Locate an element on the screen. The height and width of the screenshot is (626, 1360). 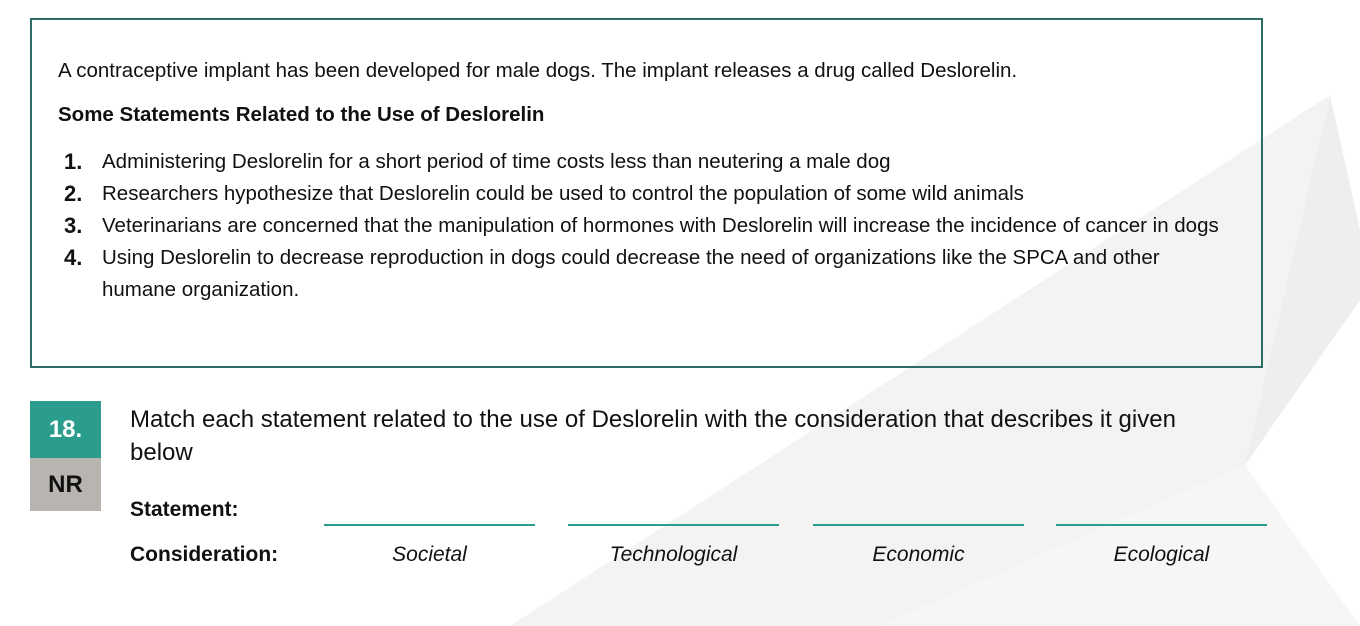
question-number-badge: 18. is located at coordinates (65, 429).